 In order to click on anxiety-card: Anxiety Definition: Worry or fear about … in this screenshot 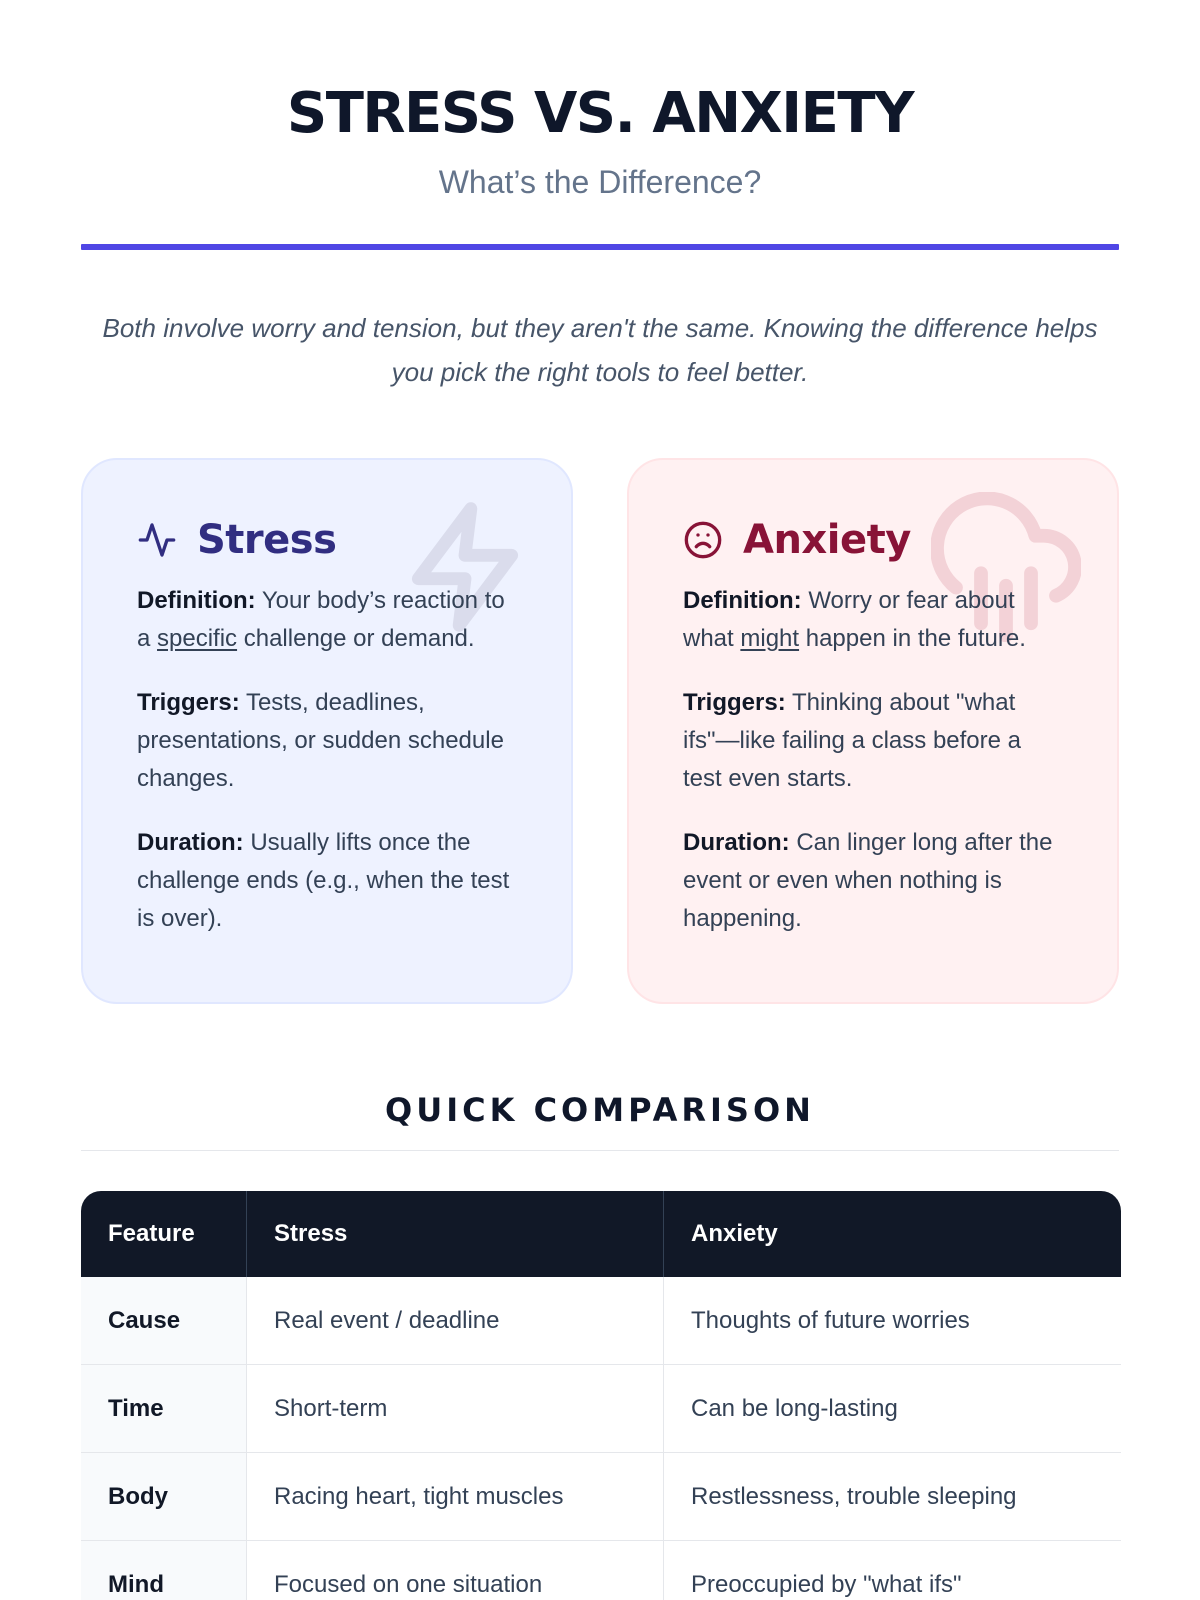, I will do `click(873, 731)`.